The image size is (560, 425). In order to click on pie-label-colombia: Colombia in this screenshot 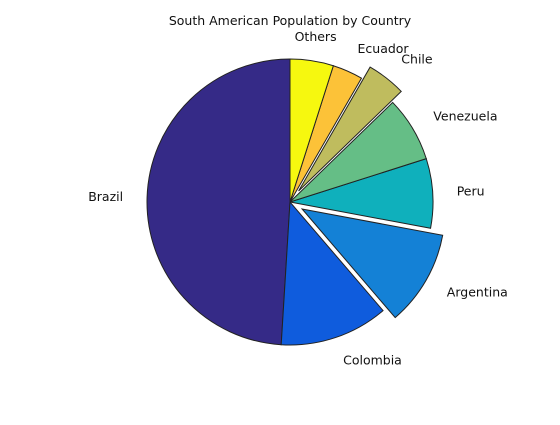, I will do `click(372, 359)`.